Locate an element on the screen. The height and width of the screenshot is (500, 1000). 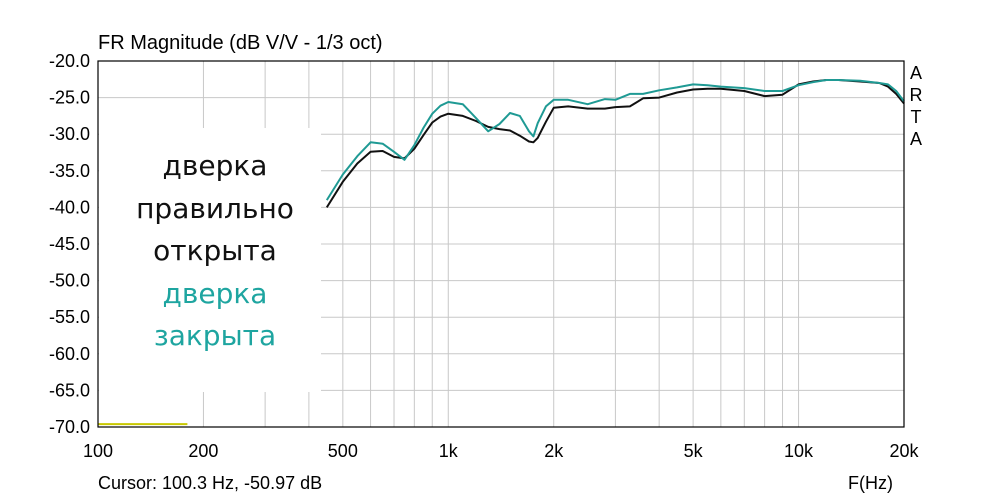
annotation: дверка правильно открыта дверка закрыта is located at coordinates (215, 250).